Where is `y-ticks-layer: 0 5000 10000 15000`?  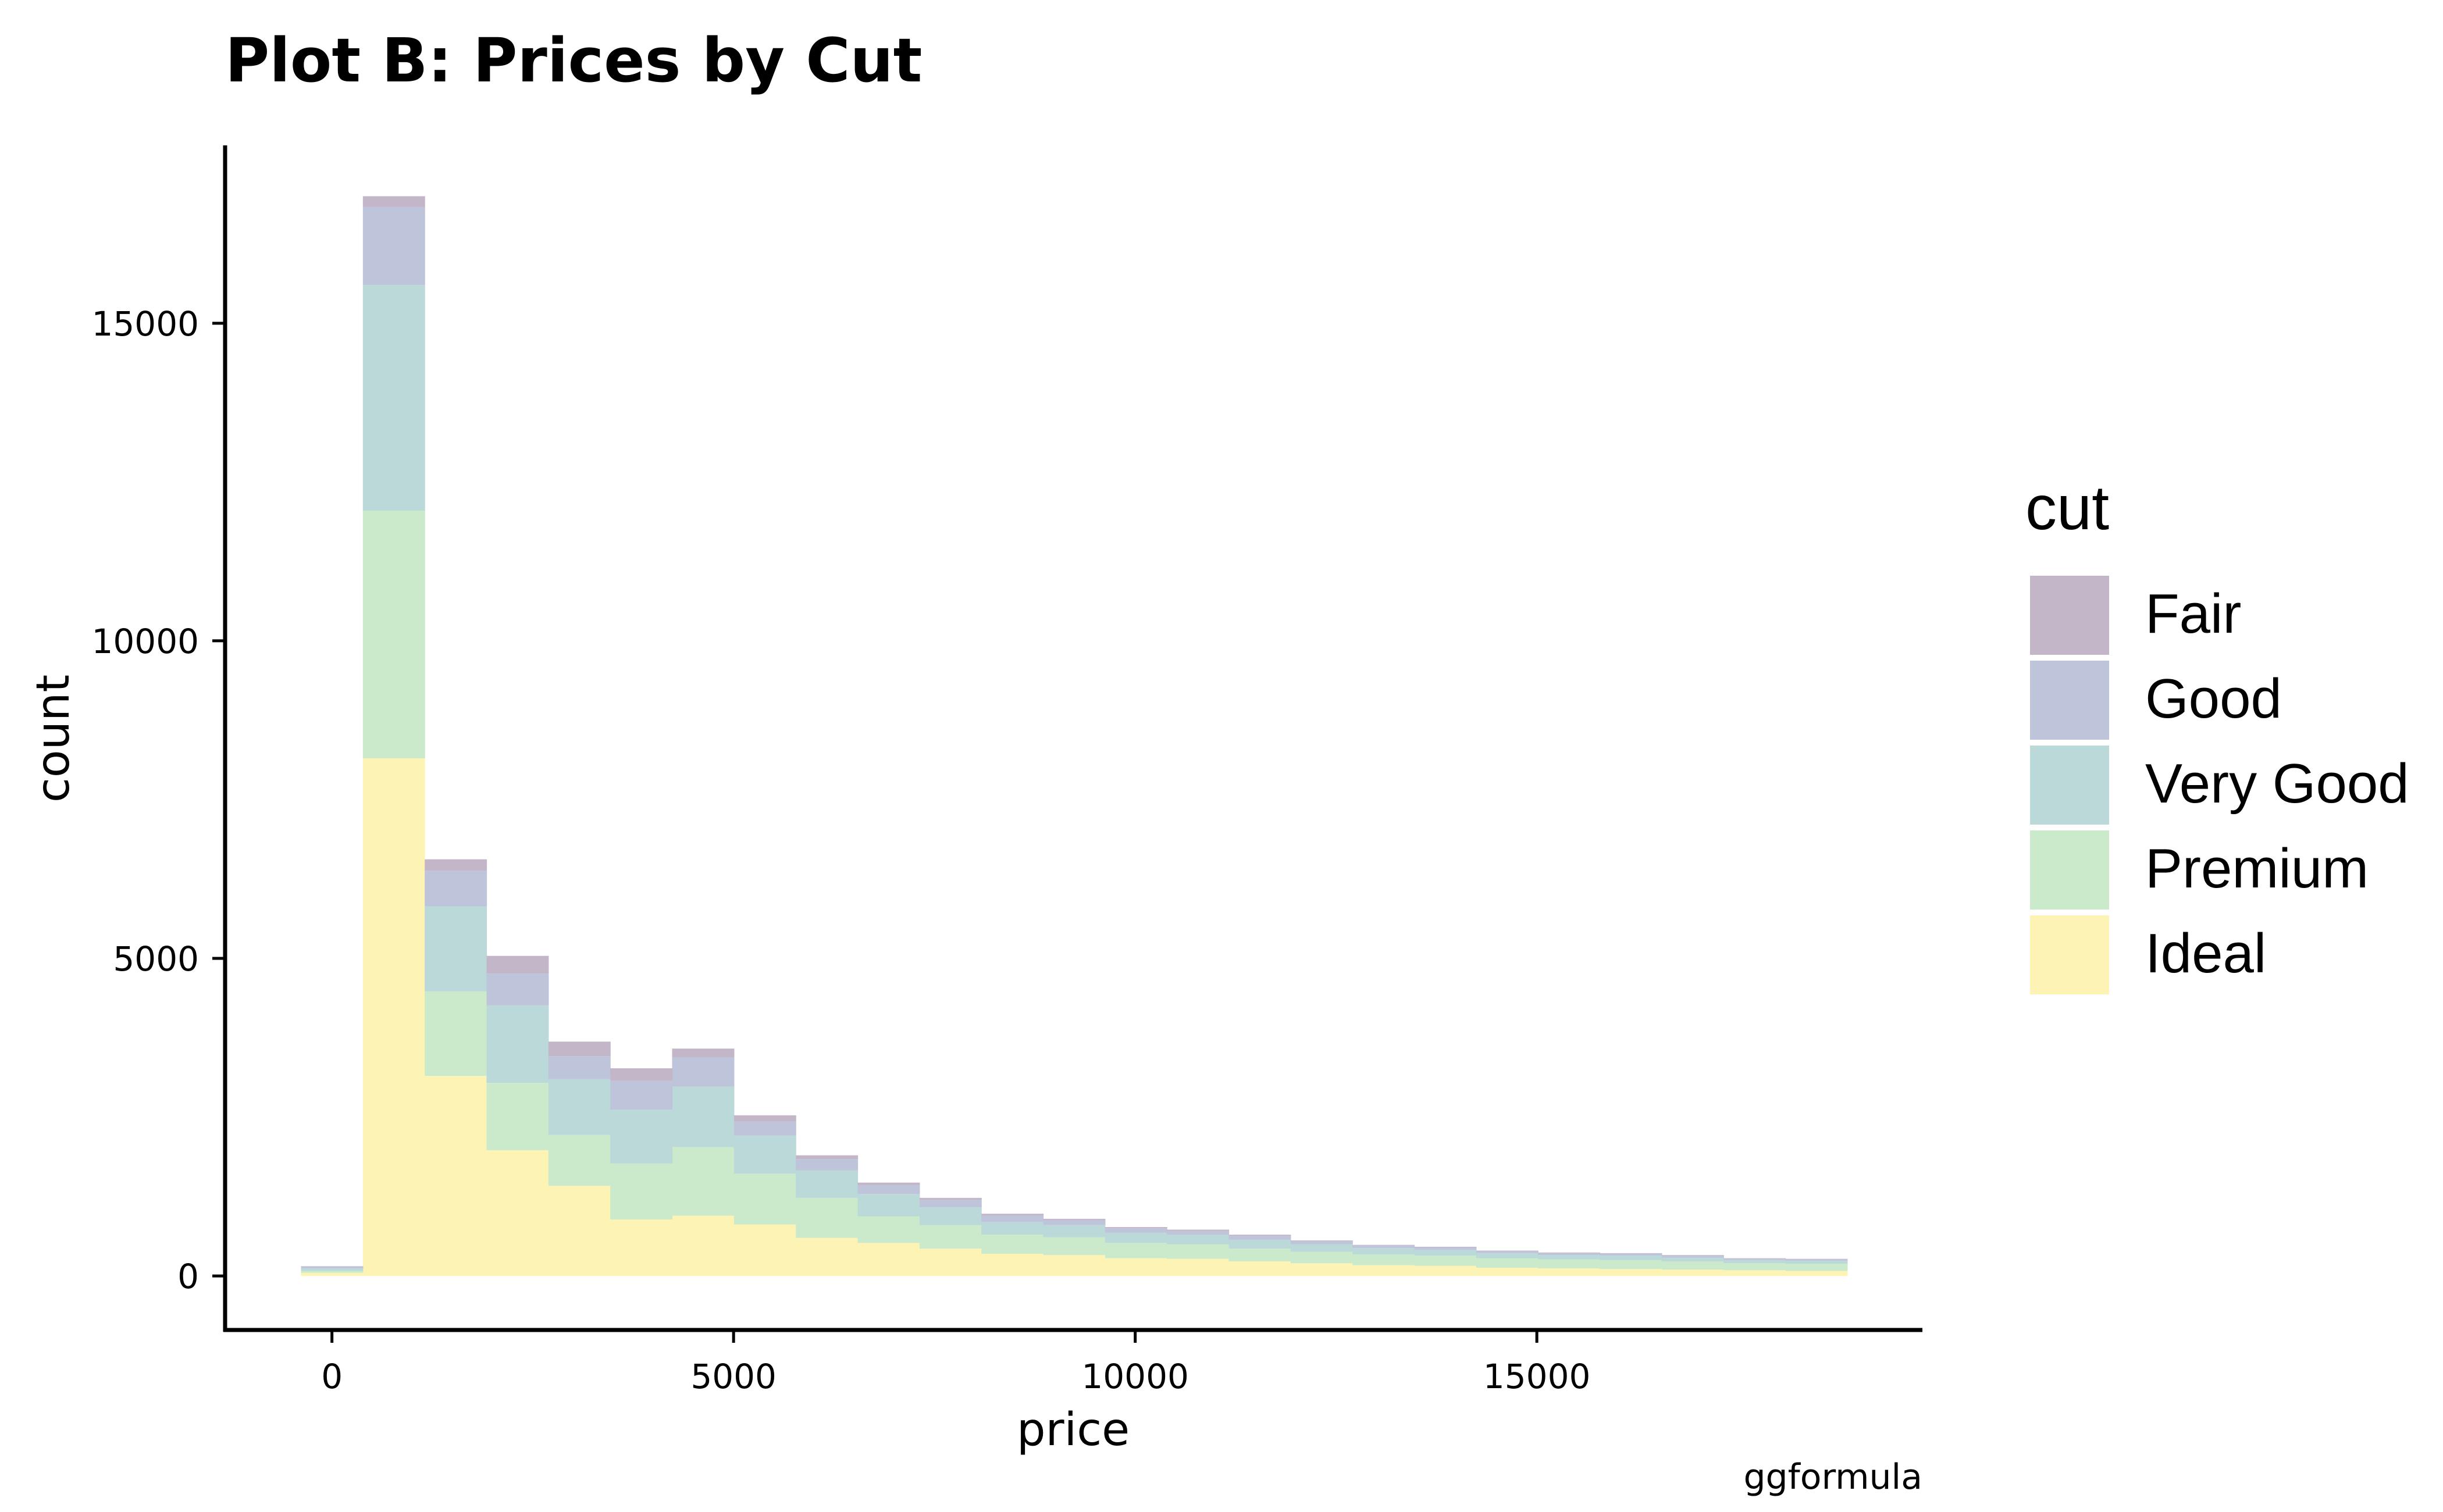
y-ticks-layer: 0 5000 10000 15000 is located at coordinates (157, 800).